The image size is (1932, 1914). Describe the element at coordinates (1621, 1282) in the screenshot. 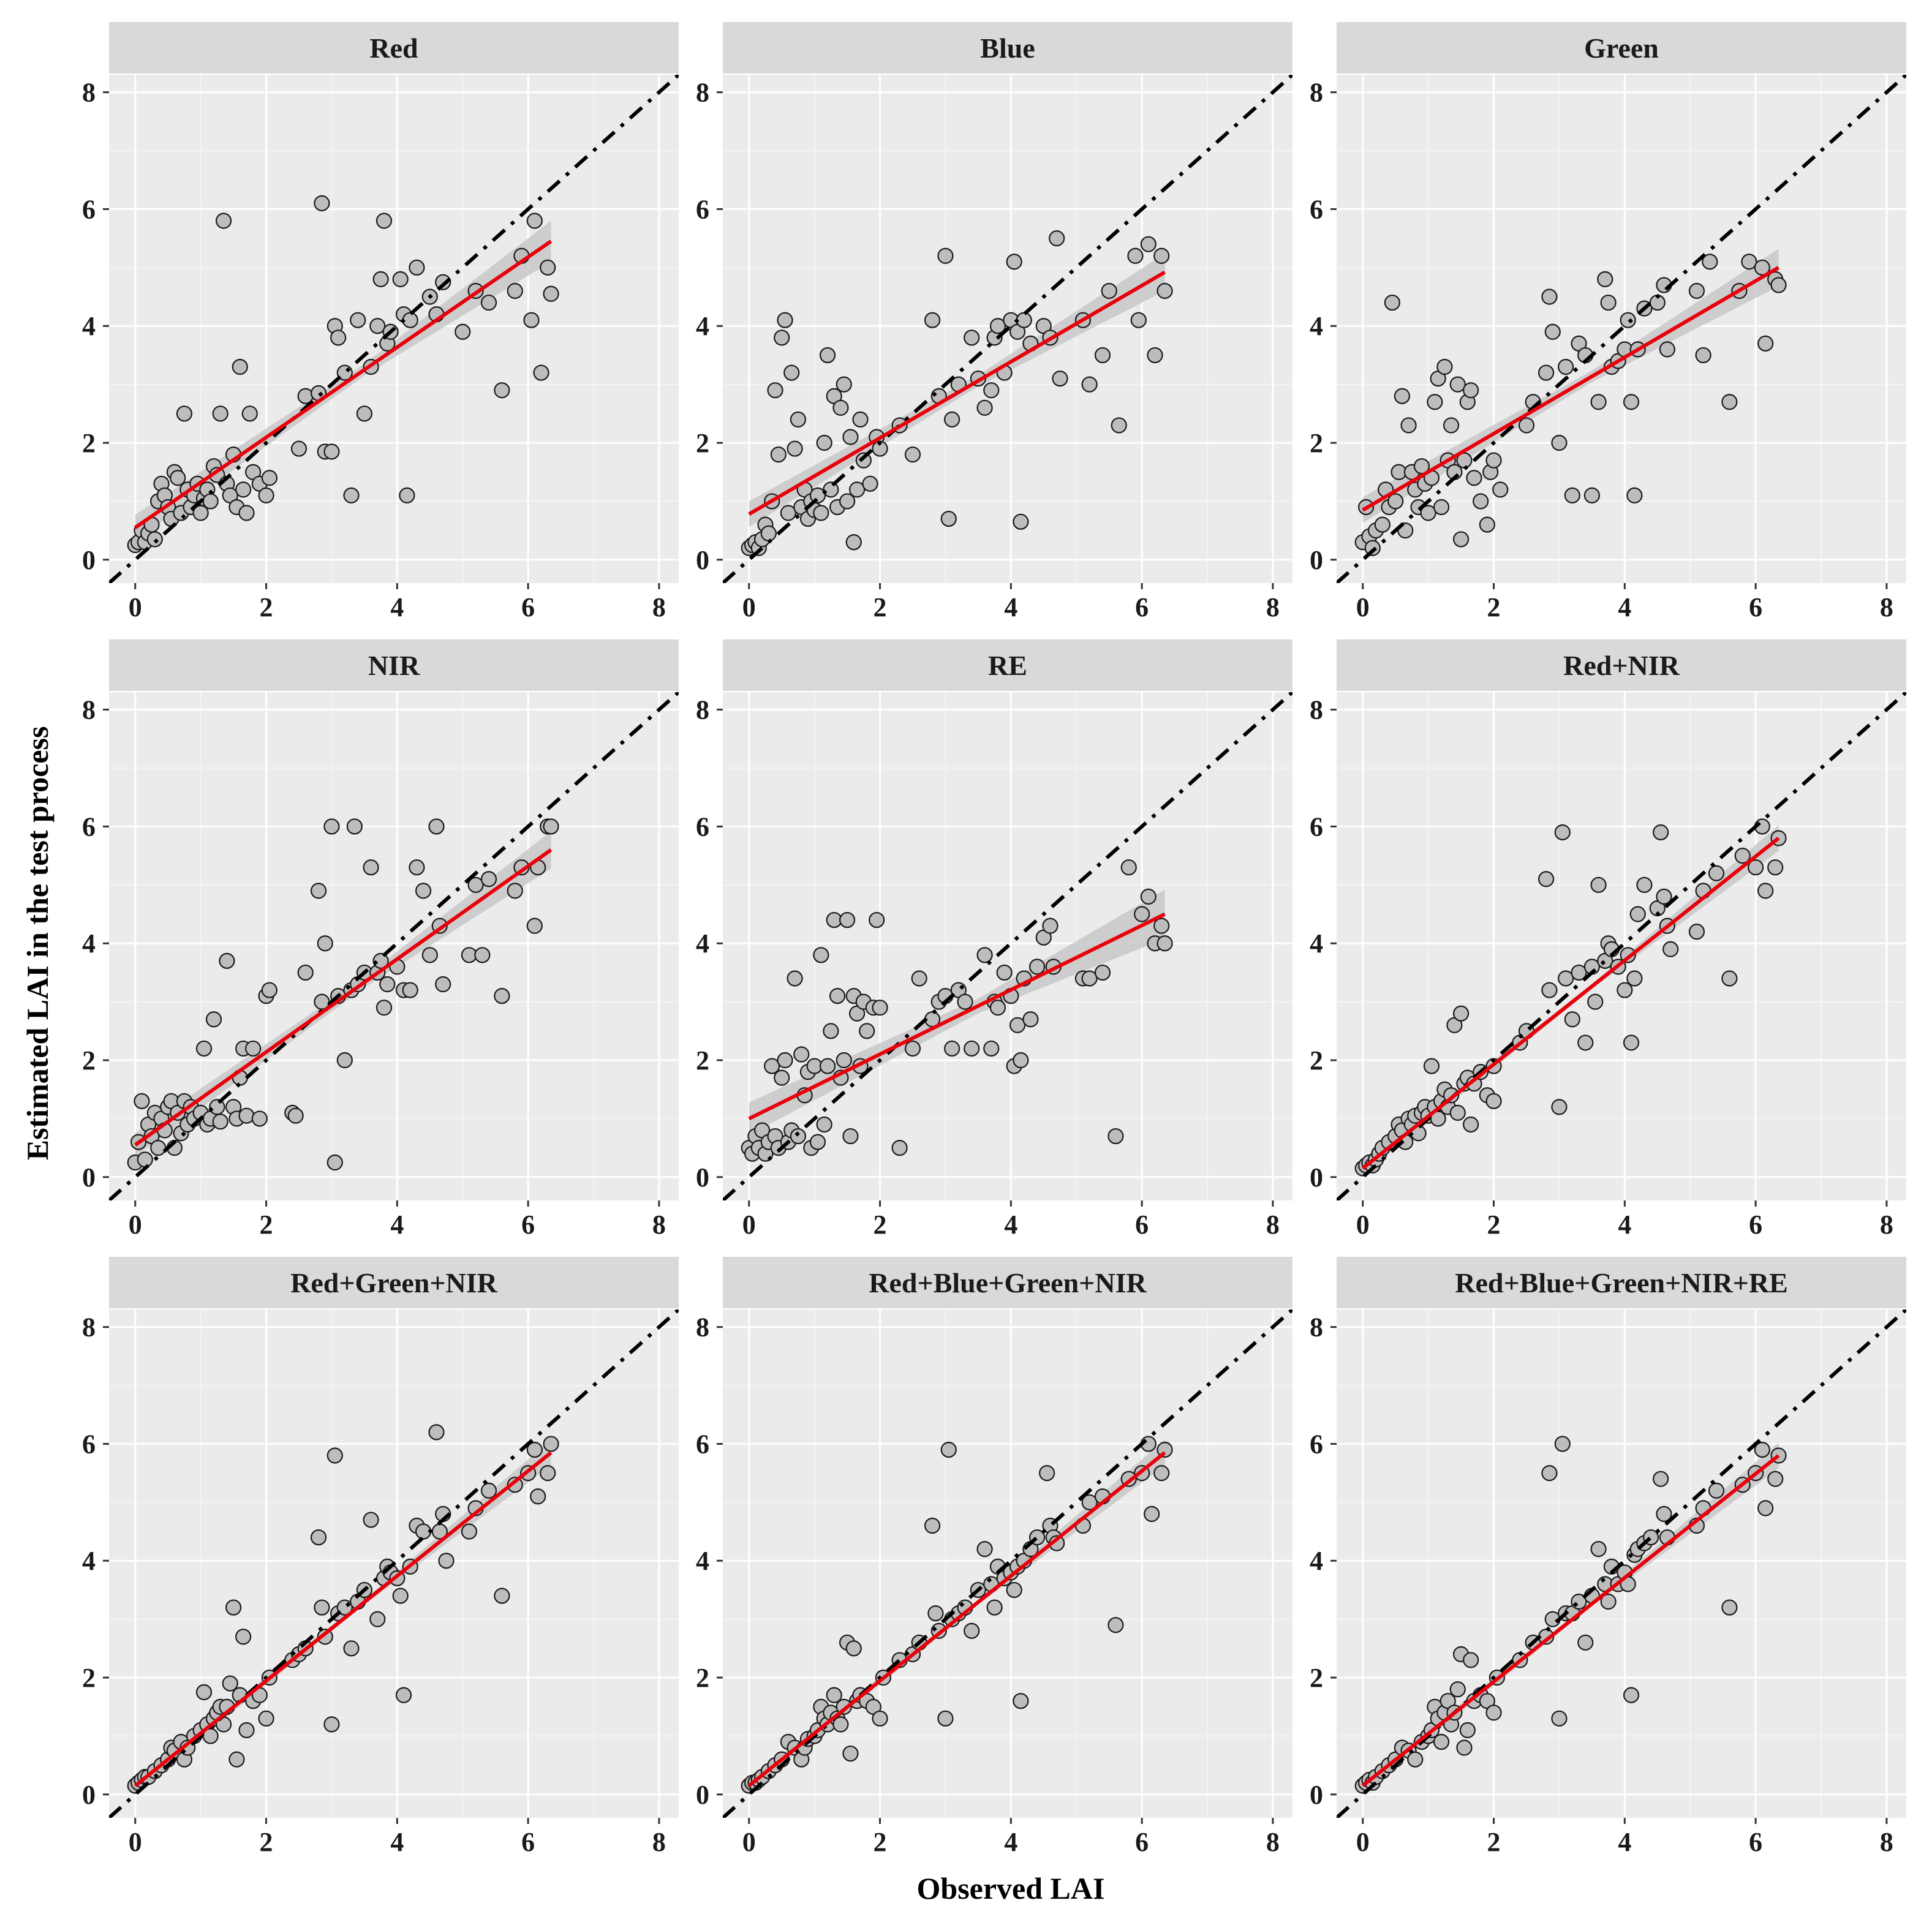

I see `facet-title: Red+Blue+Green+NIR+RE` at that location.